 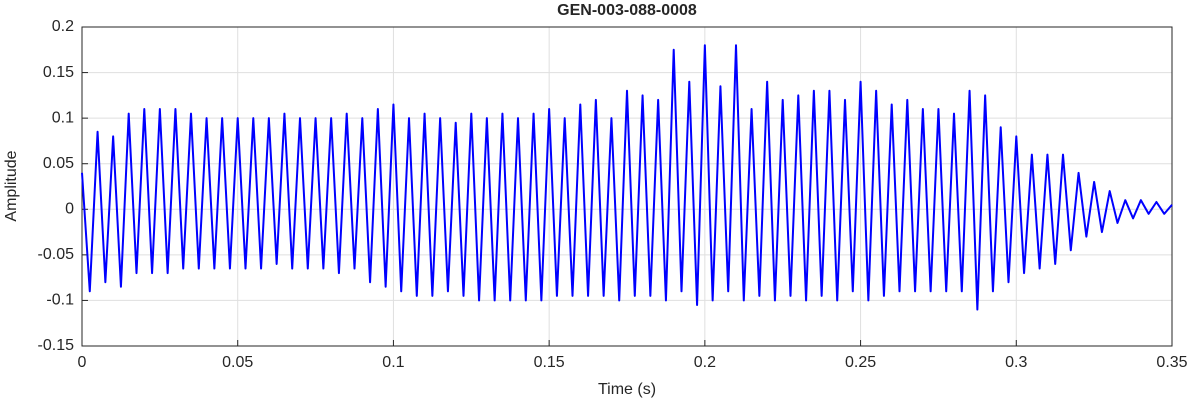 What do you see at coordinates (56, 345) in the screenshot?
I see `y-tick-label: -0.15` at bounding box center [56, 345].